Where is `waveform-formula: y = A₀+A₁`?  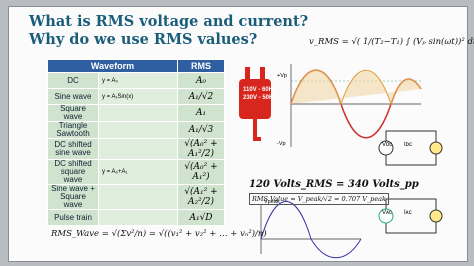
waveform-formula: y = A₀+A₁ is located at coordinates (138, 172).